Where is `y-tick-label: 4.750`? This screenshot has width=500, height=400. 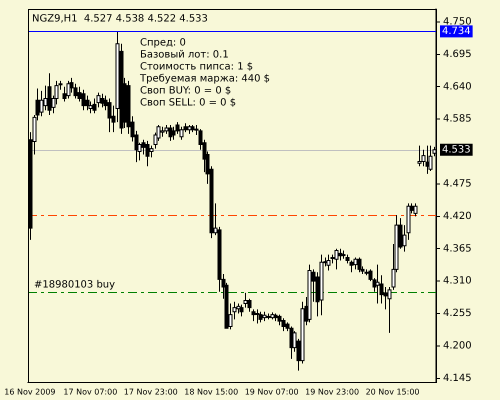
y-tick-label: 4.750 is located at coordinates (457, 22).